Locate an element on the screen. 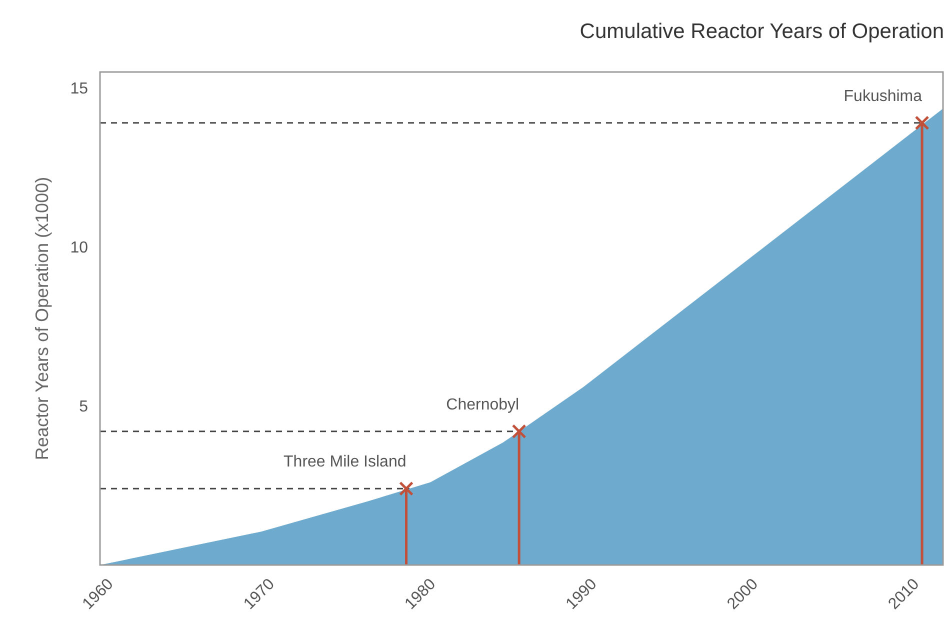  y-axis-title: Reactor Years of Operation (x1000) is located at coordinates (42, 318).